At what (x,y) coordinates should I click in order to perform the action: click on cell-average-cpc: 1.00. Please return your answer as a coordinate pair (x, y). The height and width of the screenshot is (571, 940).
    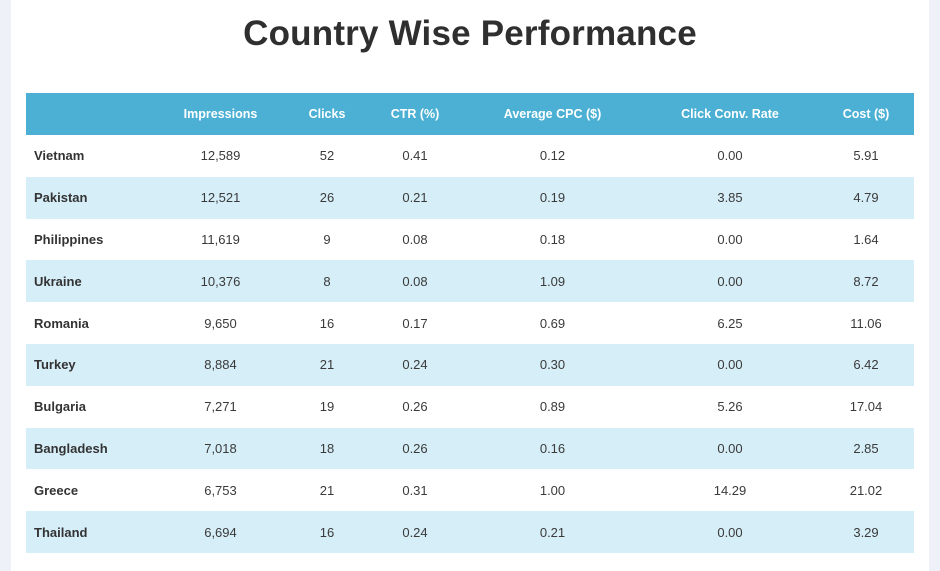
    Looking at the image, I should click on (552, 490).